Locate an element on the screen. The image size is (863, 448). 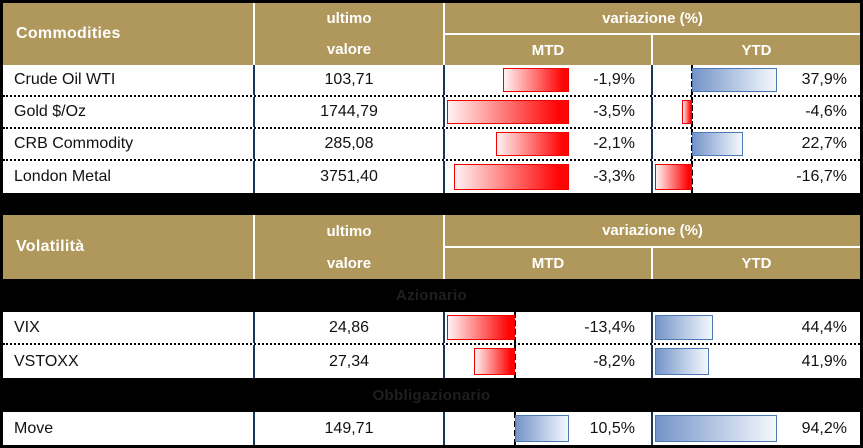
row-name: Move is located at coordinates (34, 428).